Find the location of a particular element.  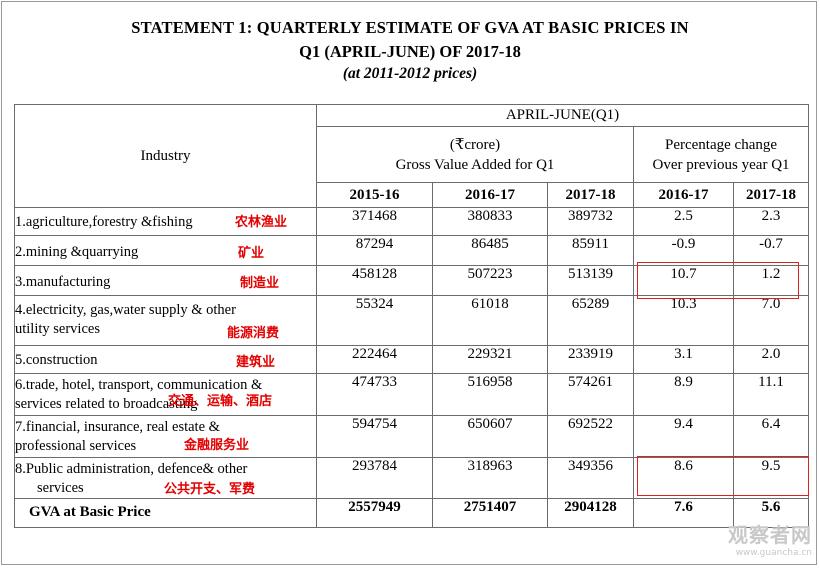

annotation-label: 建筑业 is located at coordinates (256, 362).